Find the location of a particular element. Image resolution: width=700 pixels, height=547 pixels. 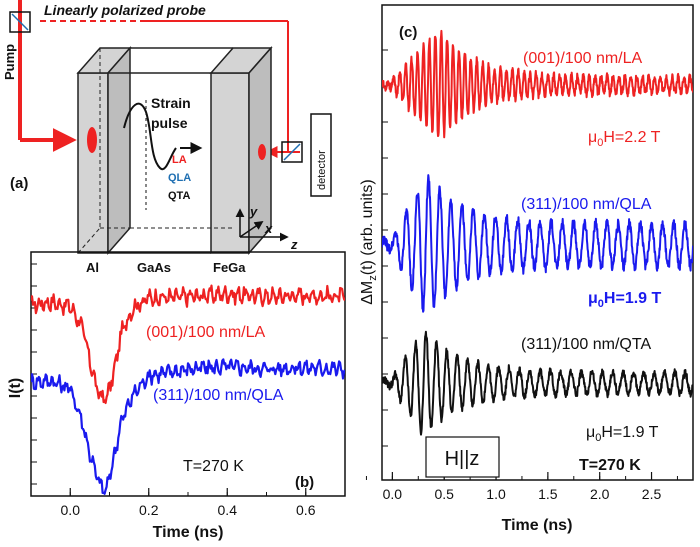

chart-b-xlabel: Time (ns) is located at coordinates (188, 532).